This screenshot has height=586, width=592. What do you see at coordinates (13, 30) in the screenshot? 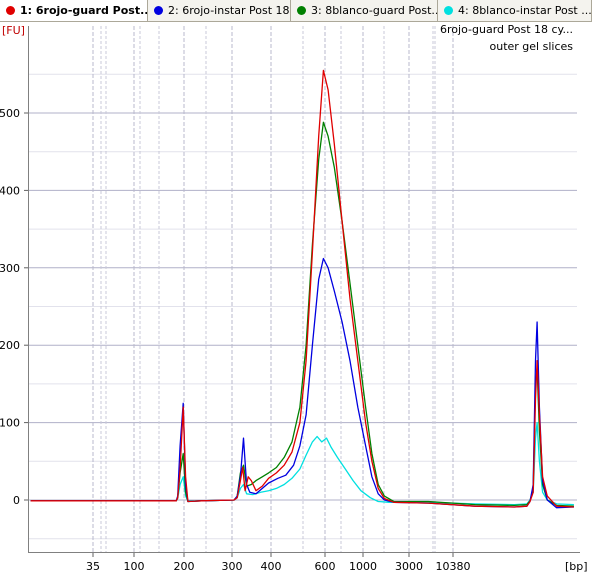
I see `y-axis-label: [FU]` at bounding box center [13, 30].